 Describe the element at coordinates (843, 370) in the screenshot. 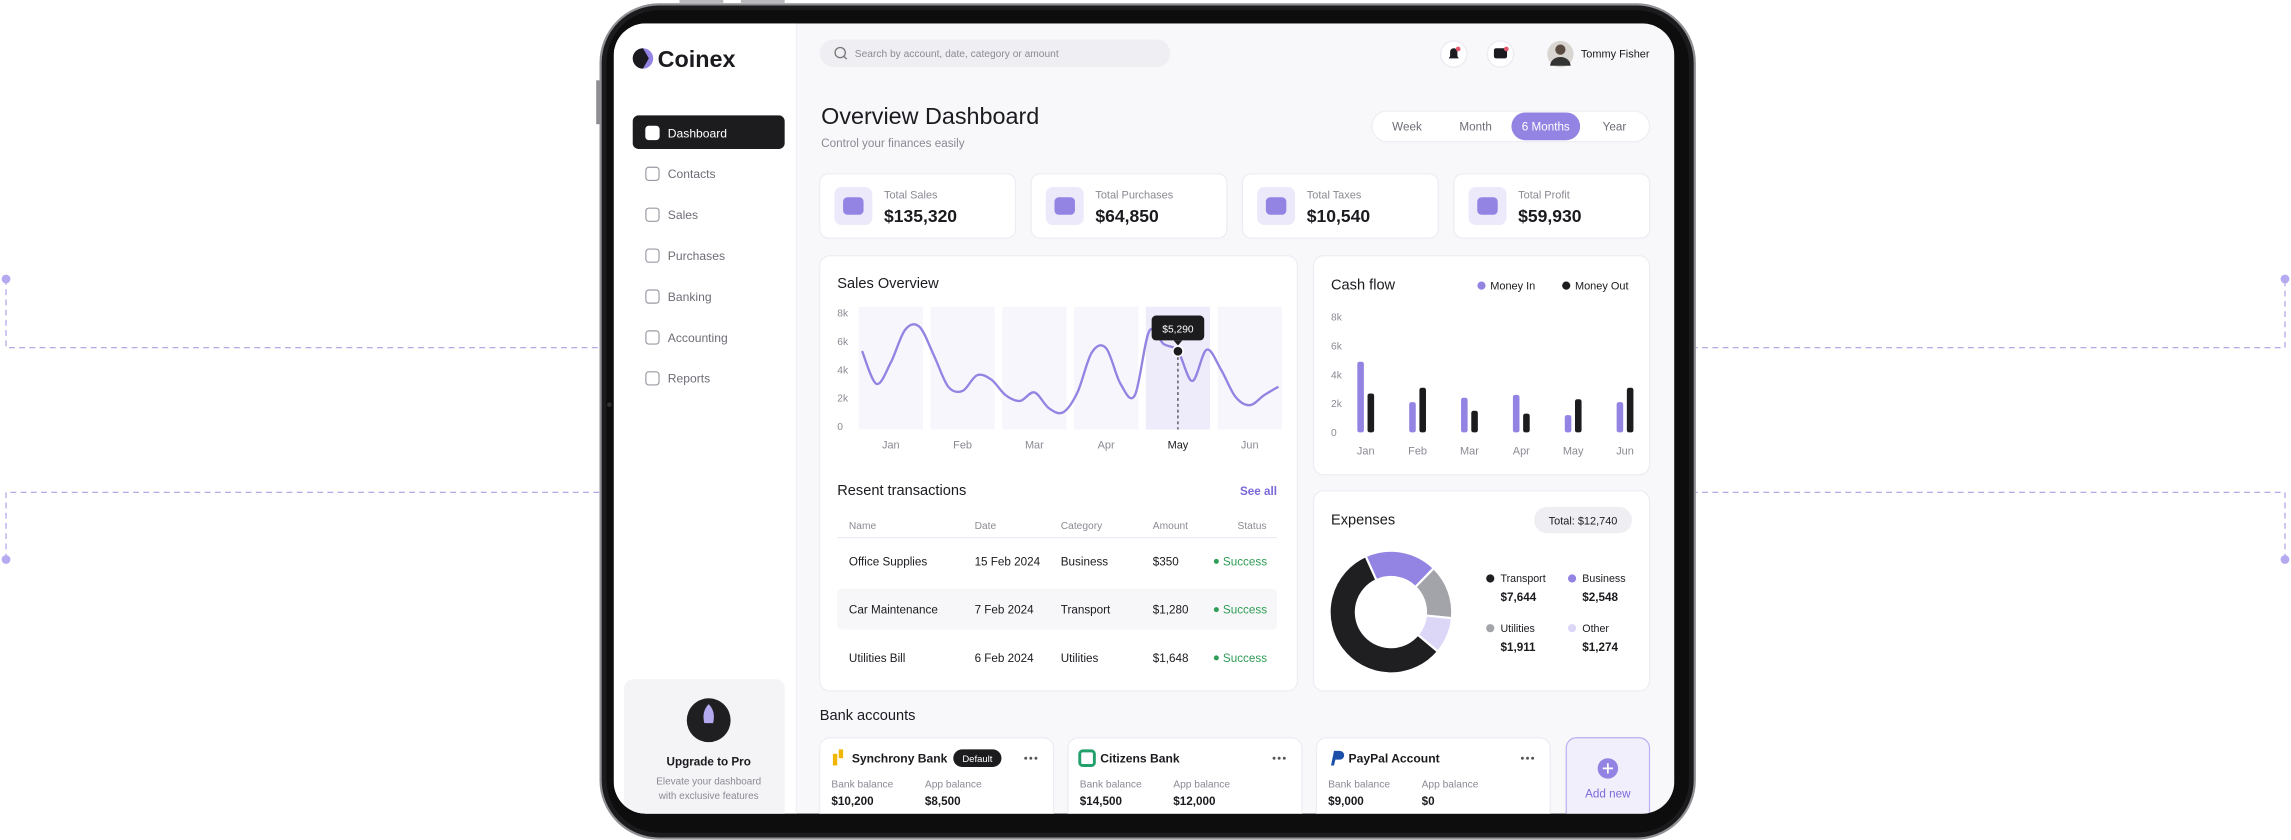

I see `y-tick-label: 4k` at that location.